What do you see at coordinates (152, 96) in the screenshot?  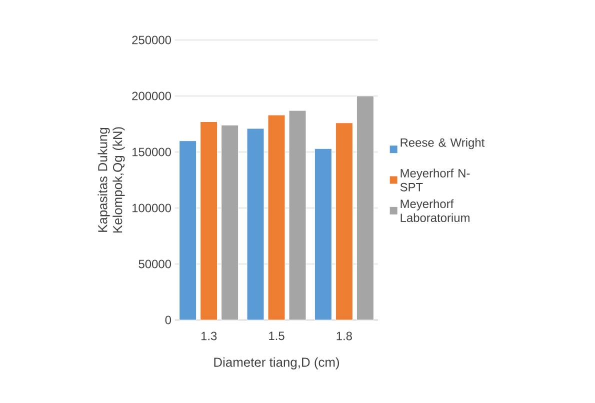 I see `y-tick-label: 200000` at bounding box center [152, 96].